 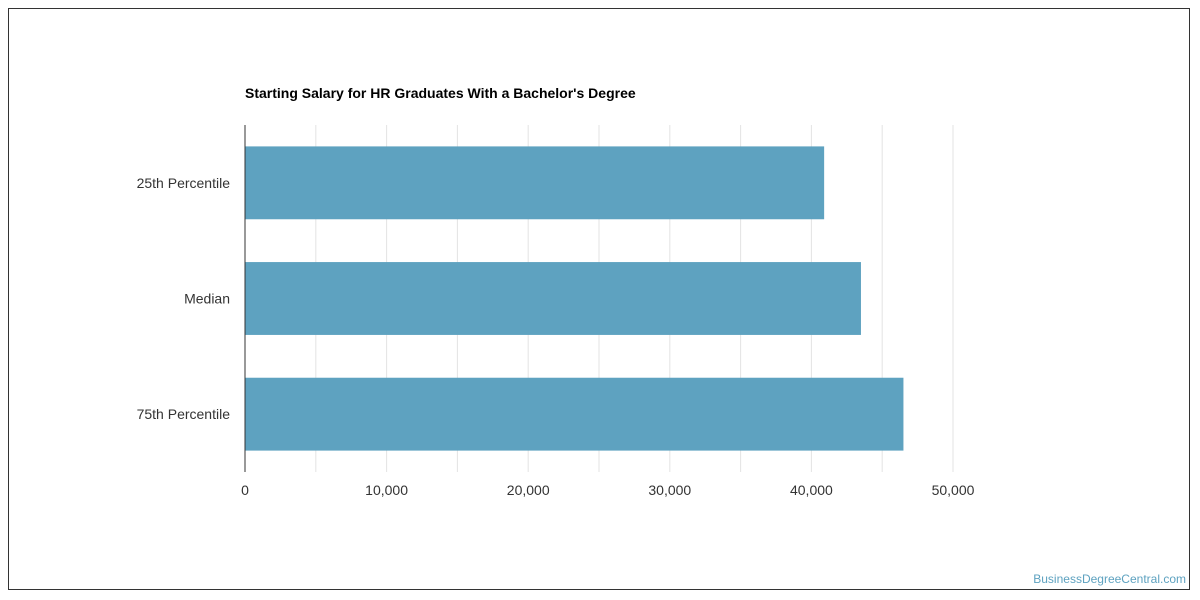 What do you see at coordinates (528, 490) in the screenshot?
I see `x-tick-label: 20,000` at bounding box center [528, 490].